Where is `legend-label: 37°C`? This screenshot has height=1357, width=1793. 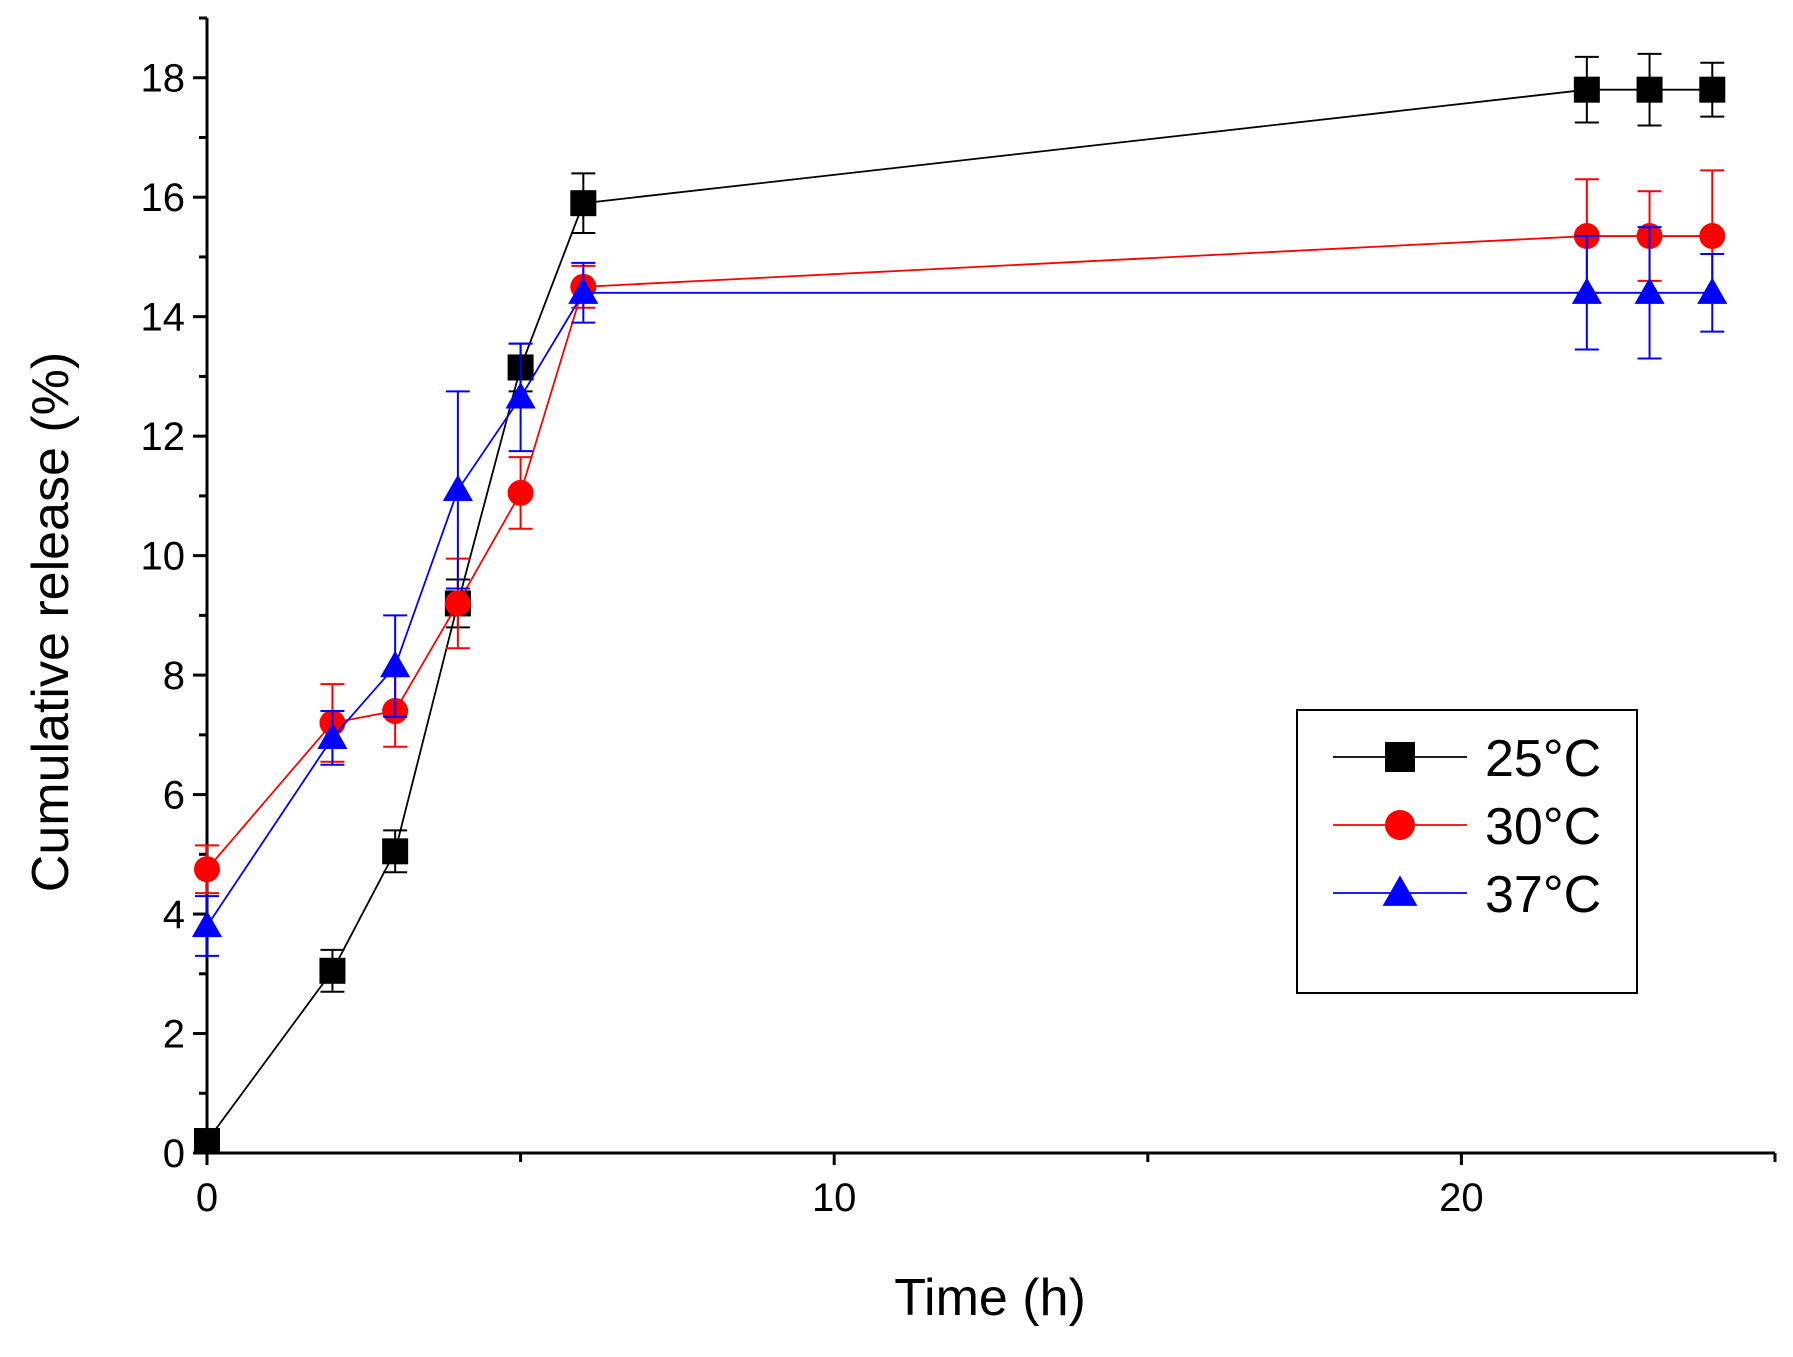 legend-label: 37°C is located at coordinates (1543, 895).